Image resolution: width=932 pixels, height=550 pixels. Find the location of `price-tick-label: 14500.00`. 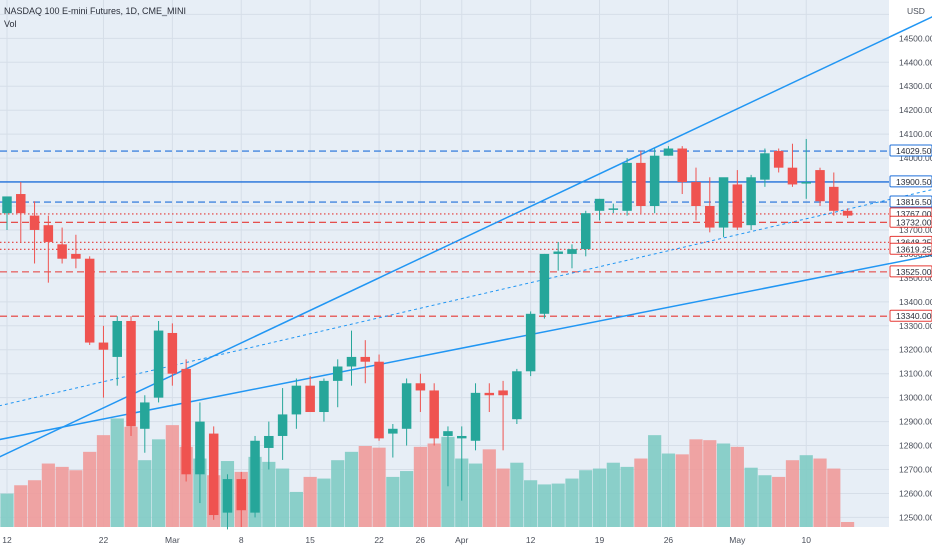

price-tick-label: 14500.00 is located at coordinates (915, 38).